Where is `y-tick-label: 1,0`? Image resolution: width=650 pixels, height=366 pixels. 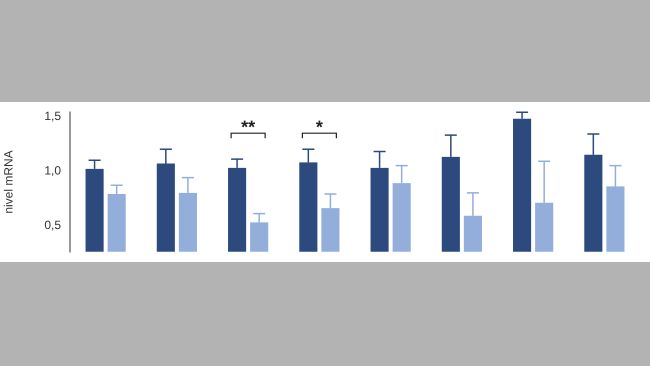 y-tick-label: 1,0 is located at coordinates (53, 170).